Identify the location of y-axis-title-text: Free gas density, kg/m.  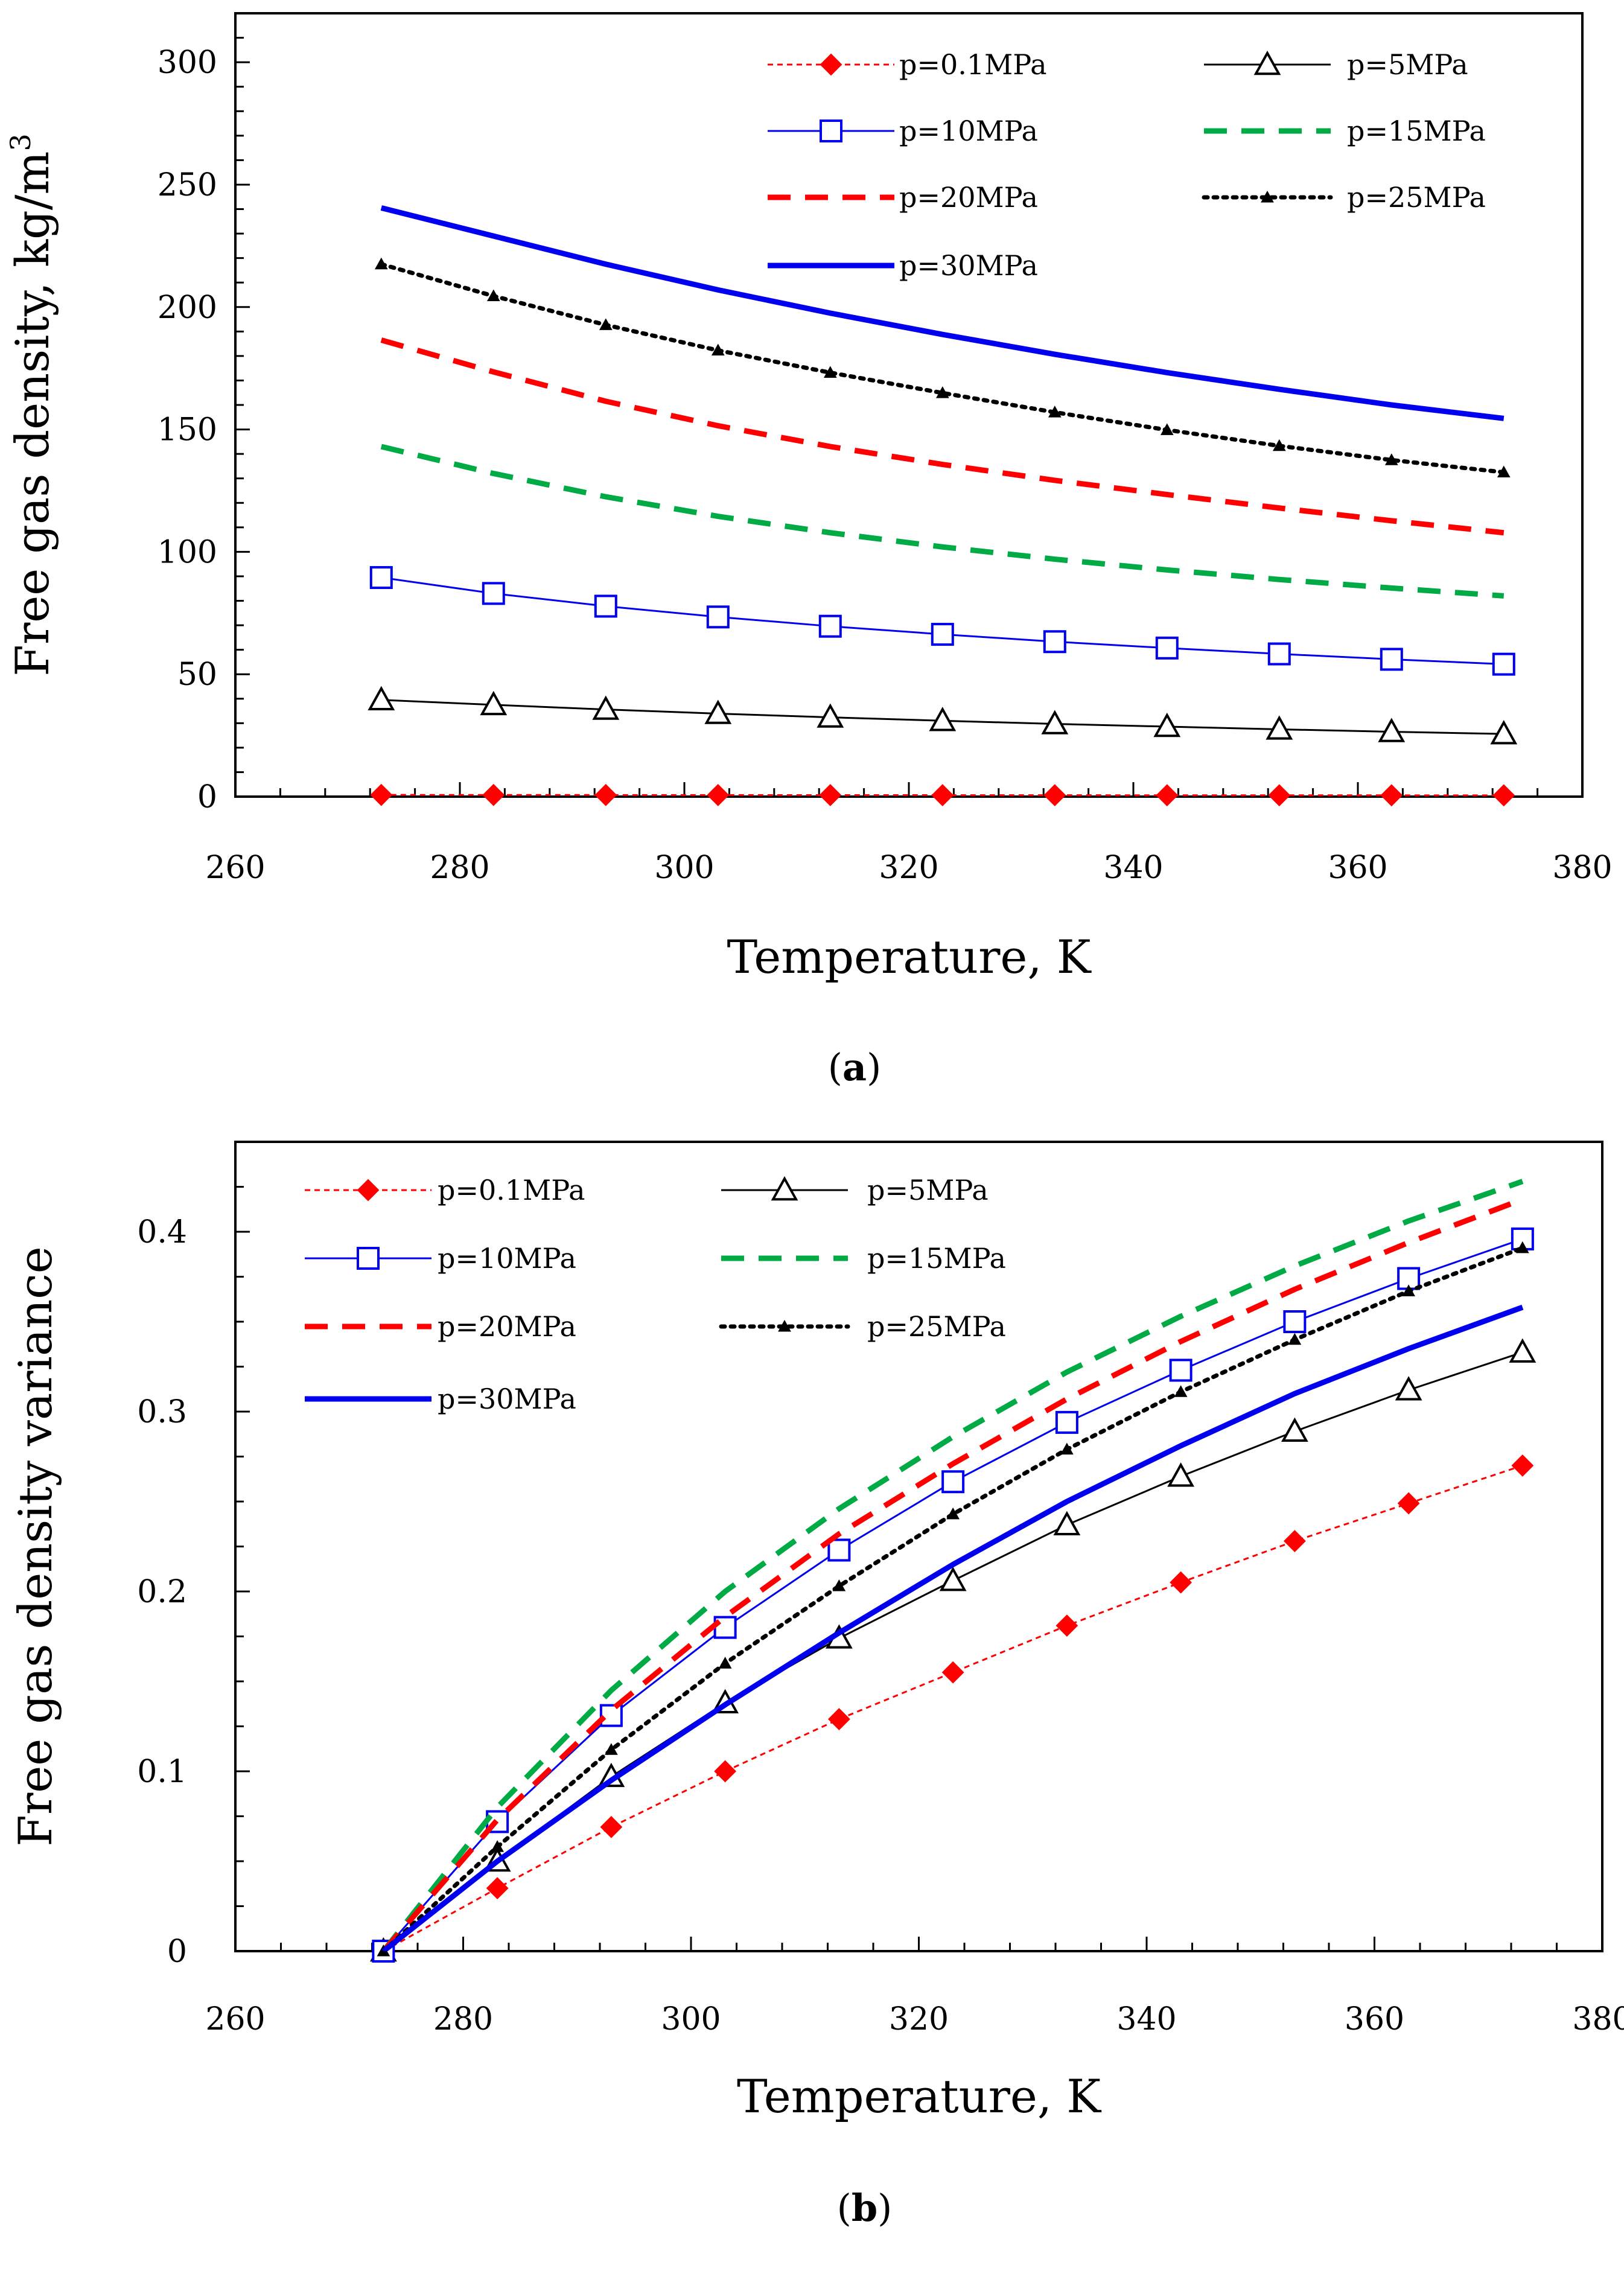
(32, 414).